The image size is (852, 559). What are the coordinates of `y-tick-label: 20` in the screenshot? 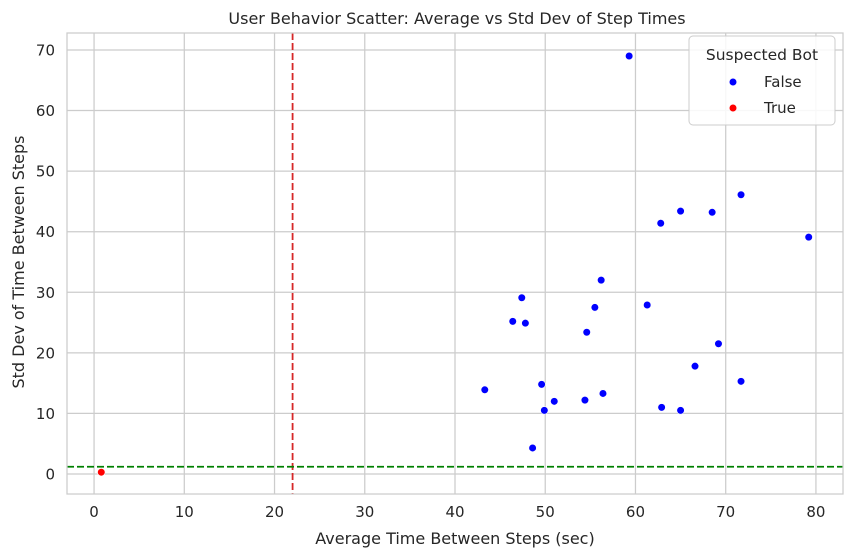 It's located at (45, 353).